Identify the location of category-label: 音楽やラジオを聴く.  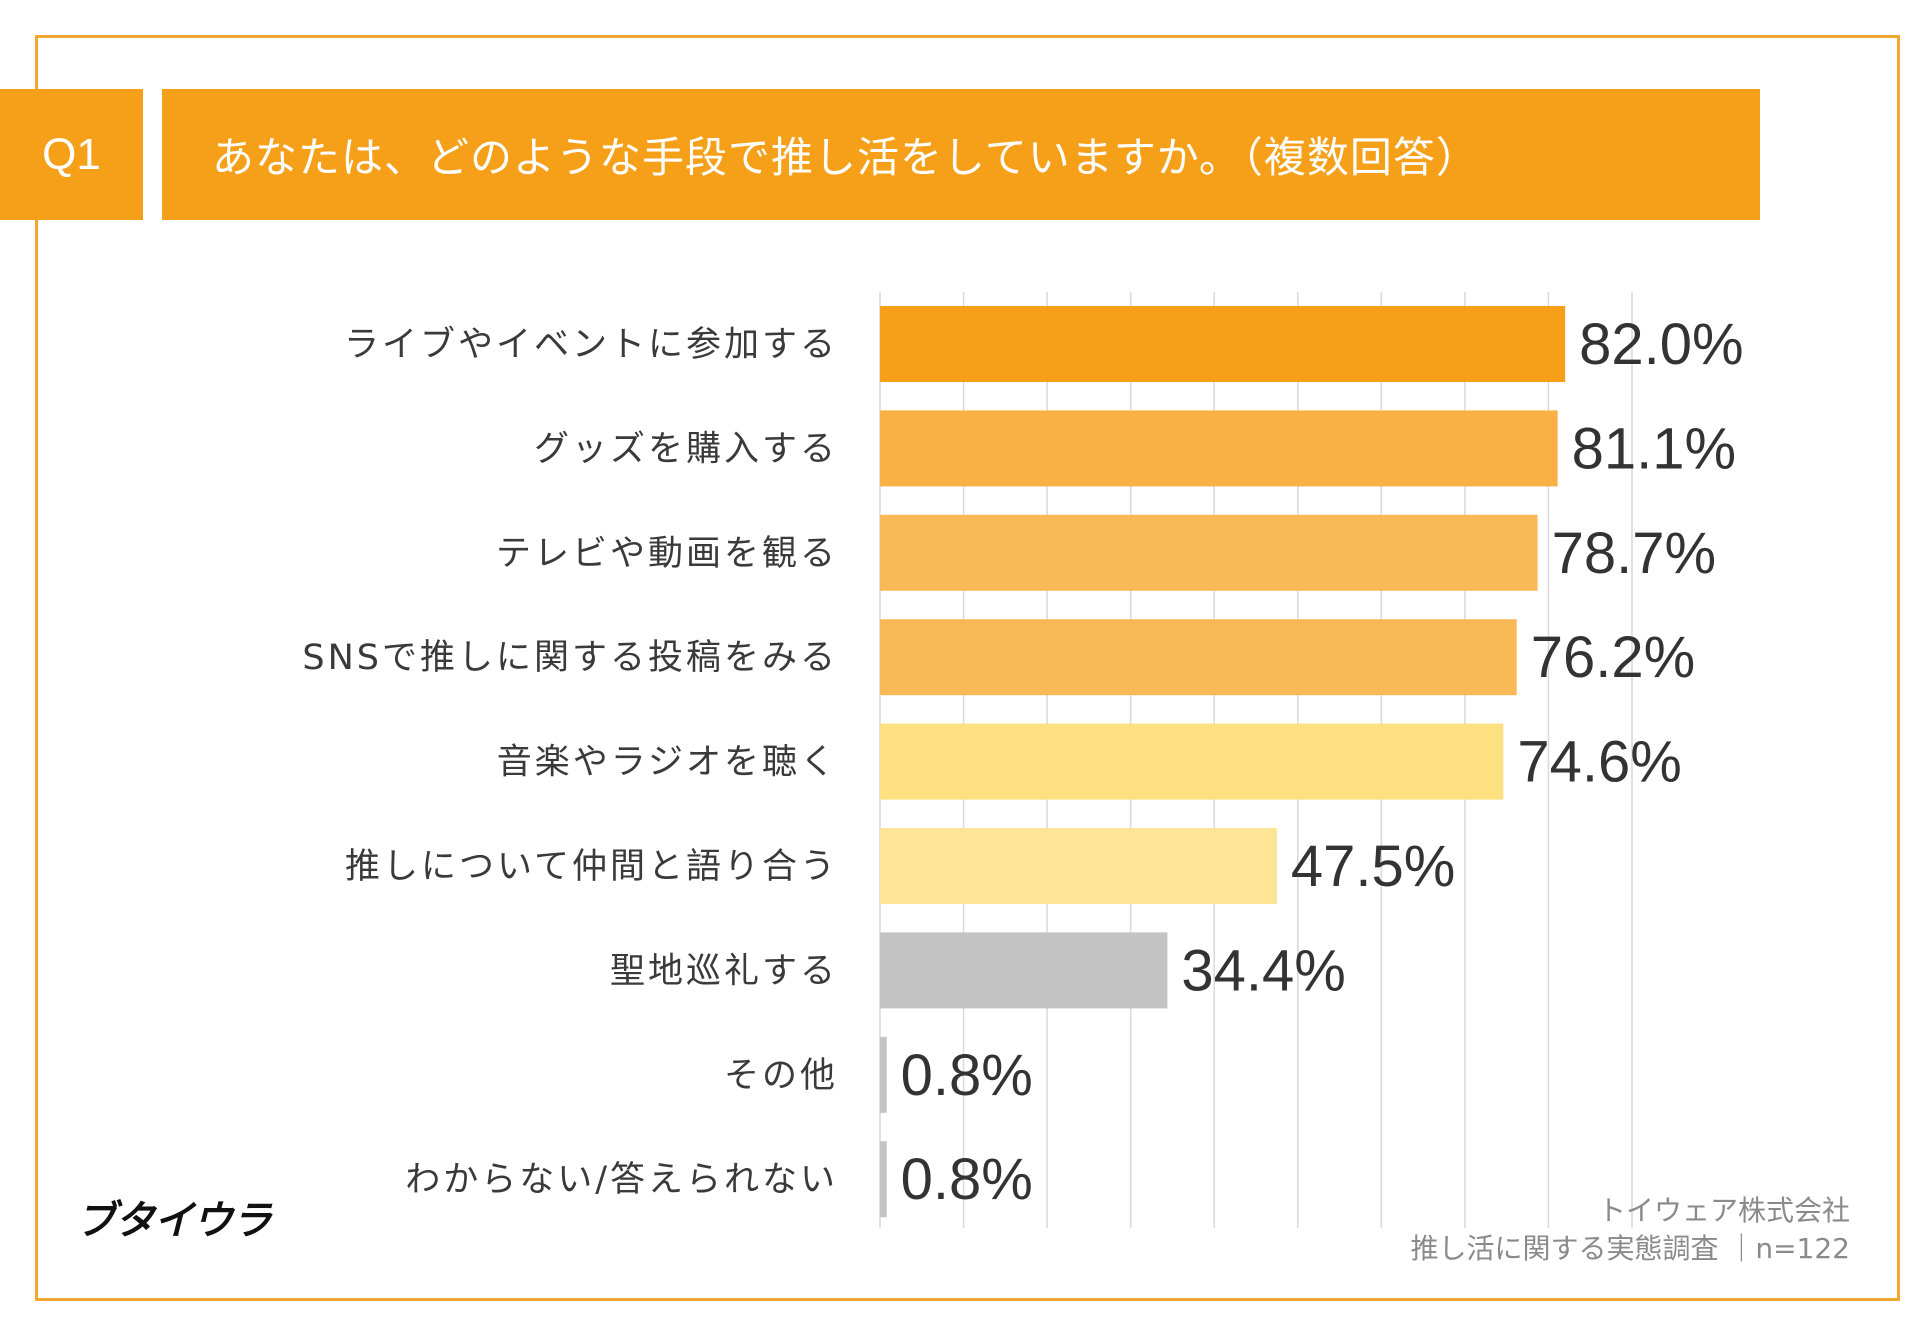
(667, 763).